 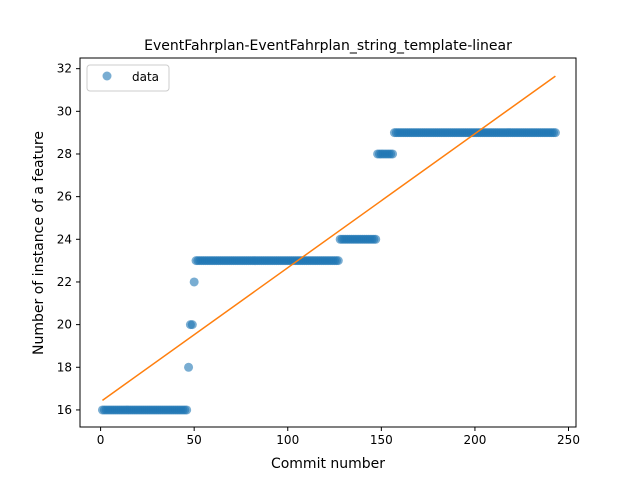 I want to click on y-tick-label: 32, so click(x=64, y=69).